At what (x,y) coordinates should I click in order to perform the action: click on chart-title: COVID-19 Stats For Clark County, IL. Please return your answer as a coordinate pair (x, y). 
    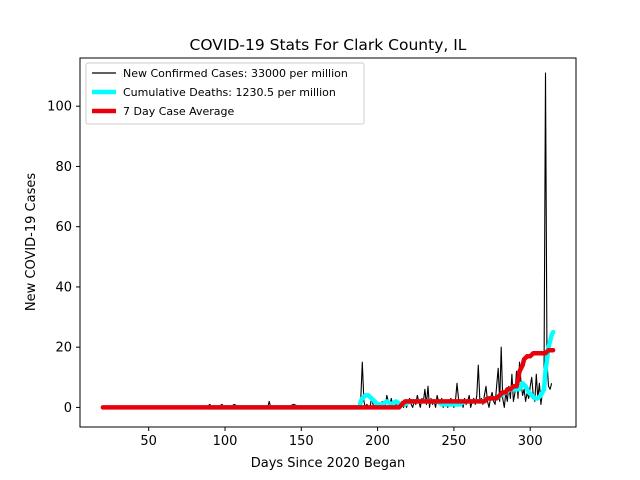
    Looking at the image, I should click on (328, 45).